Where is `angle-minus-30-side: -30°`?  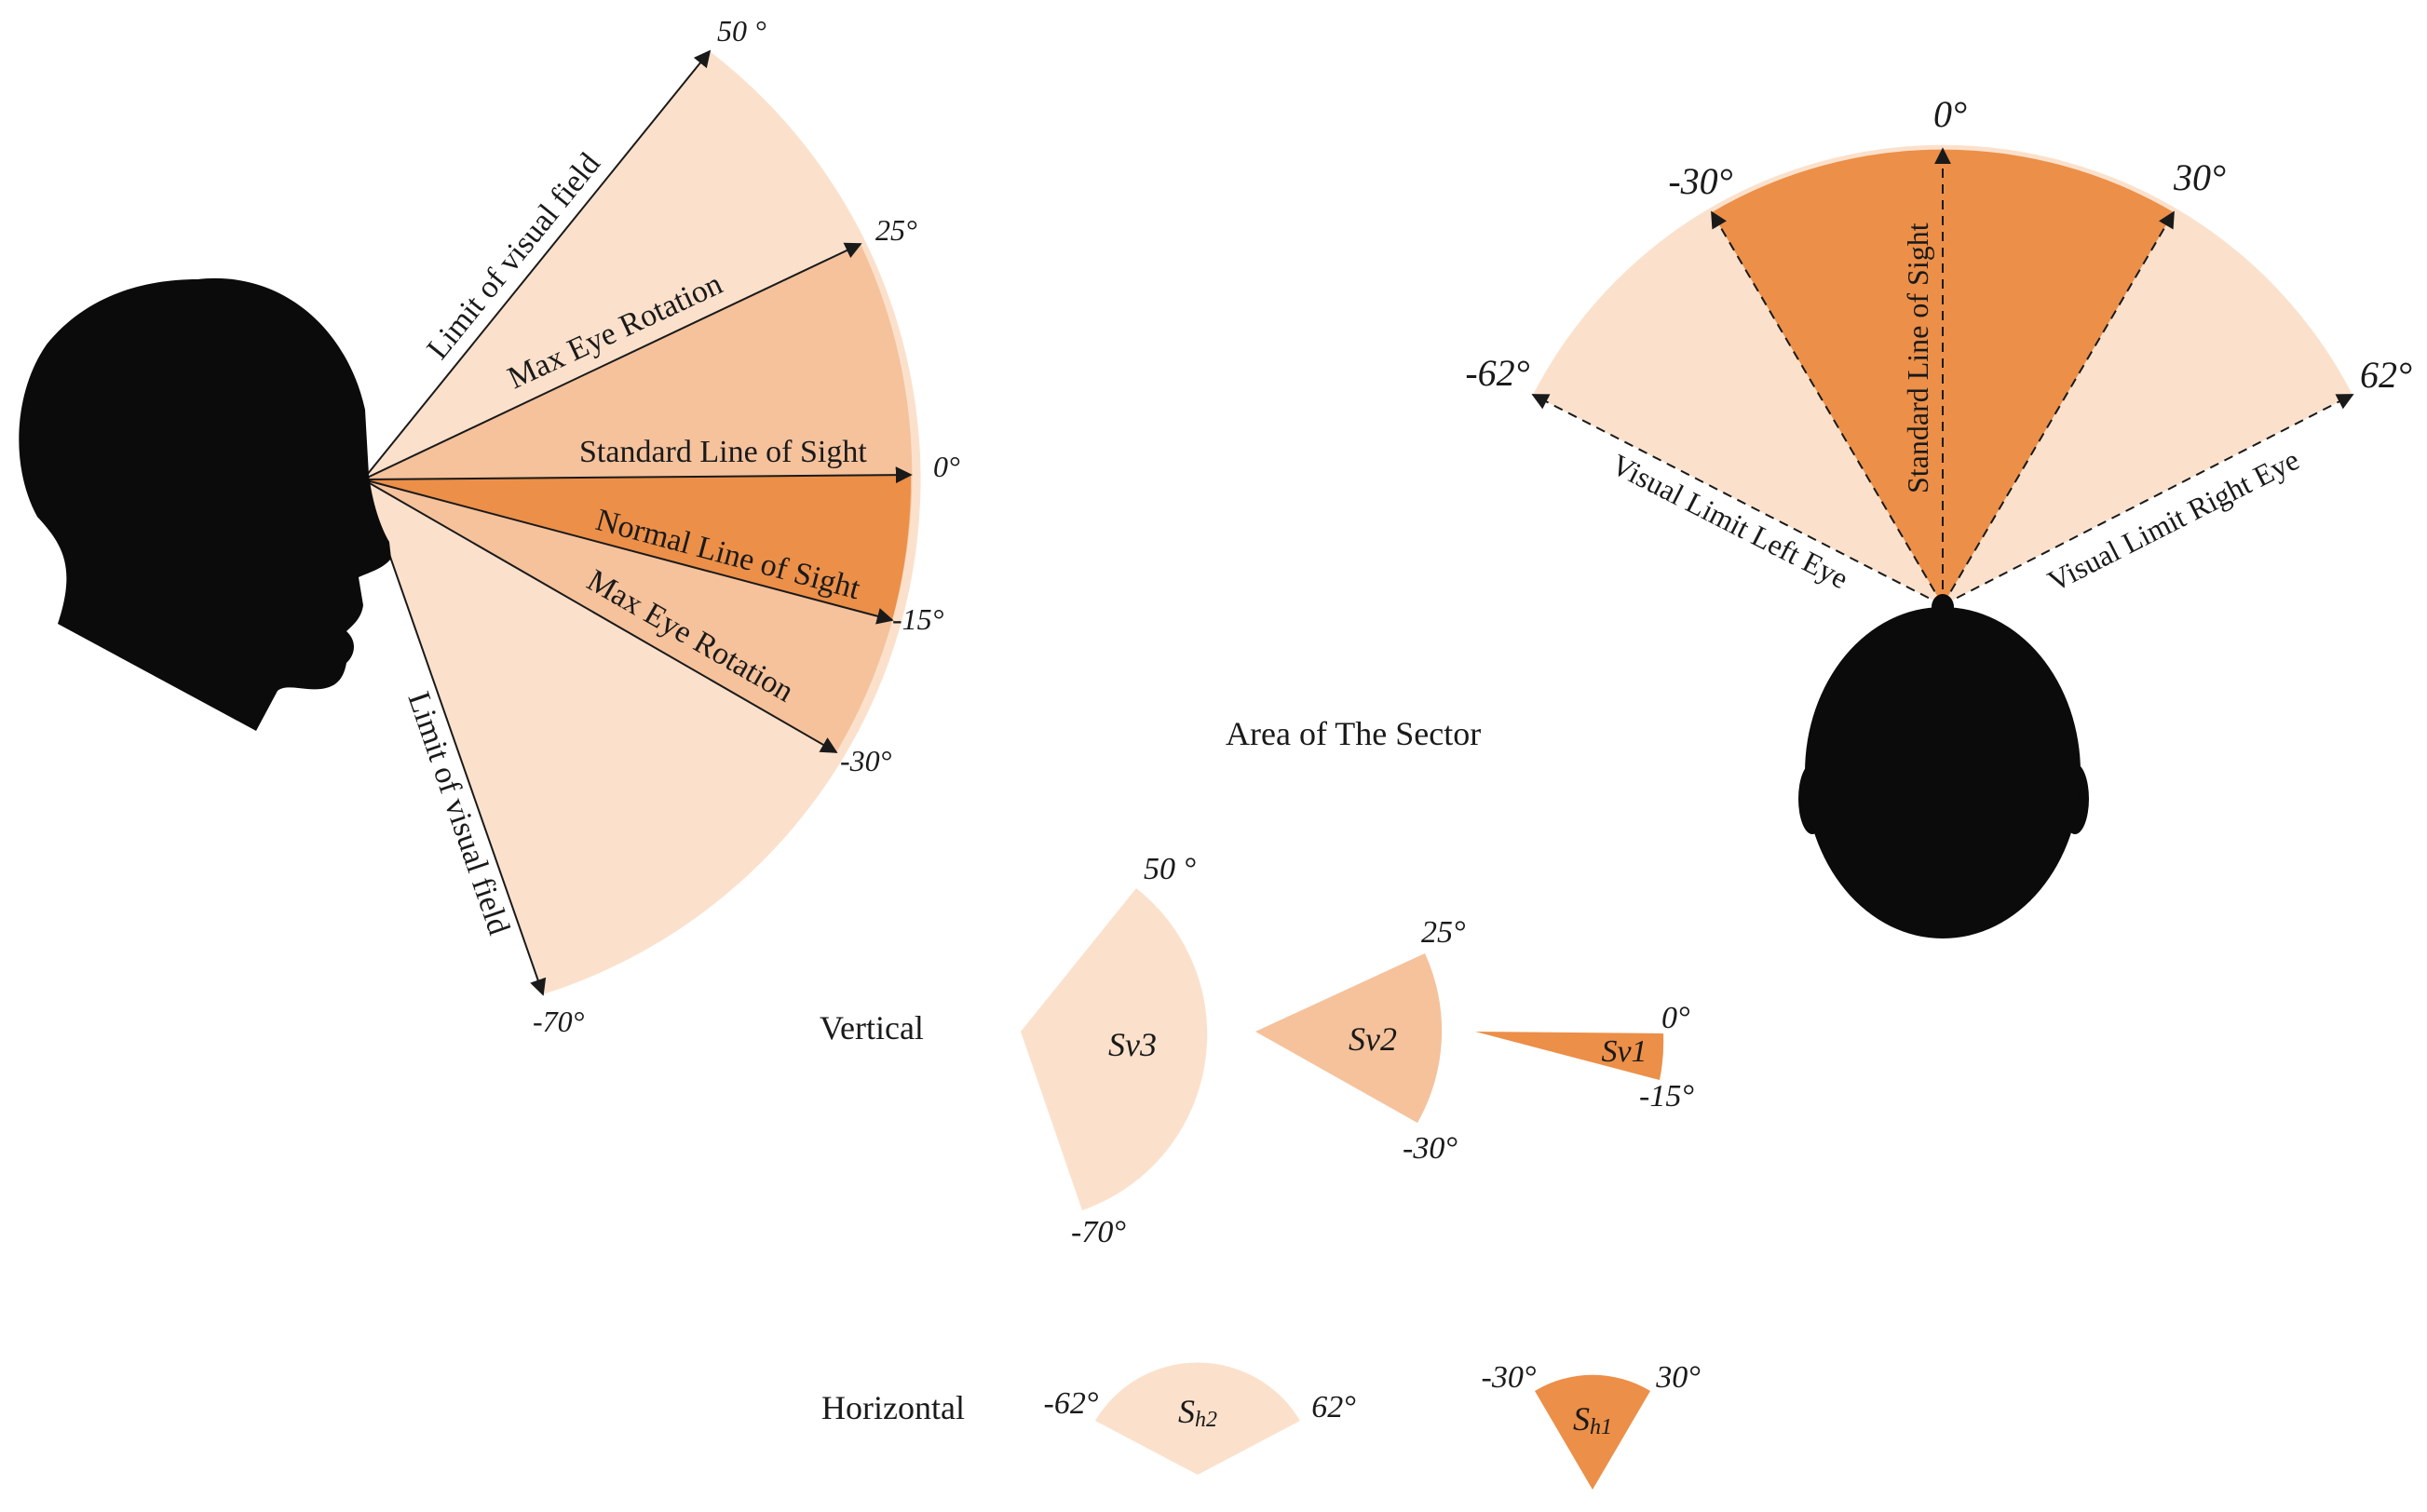
angle-minus-30-side: -30° is located at coordinates (866, 760).